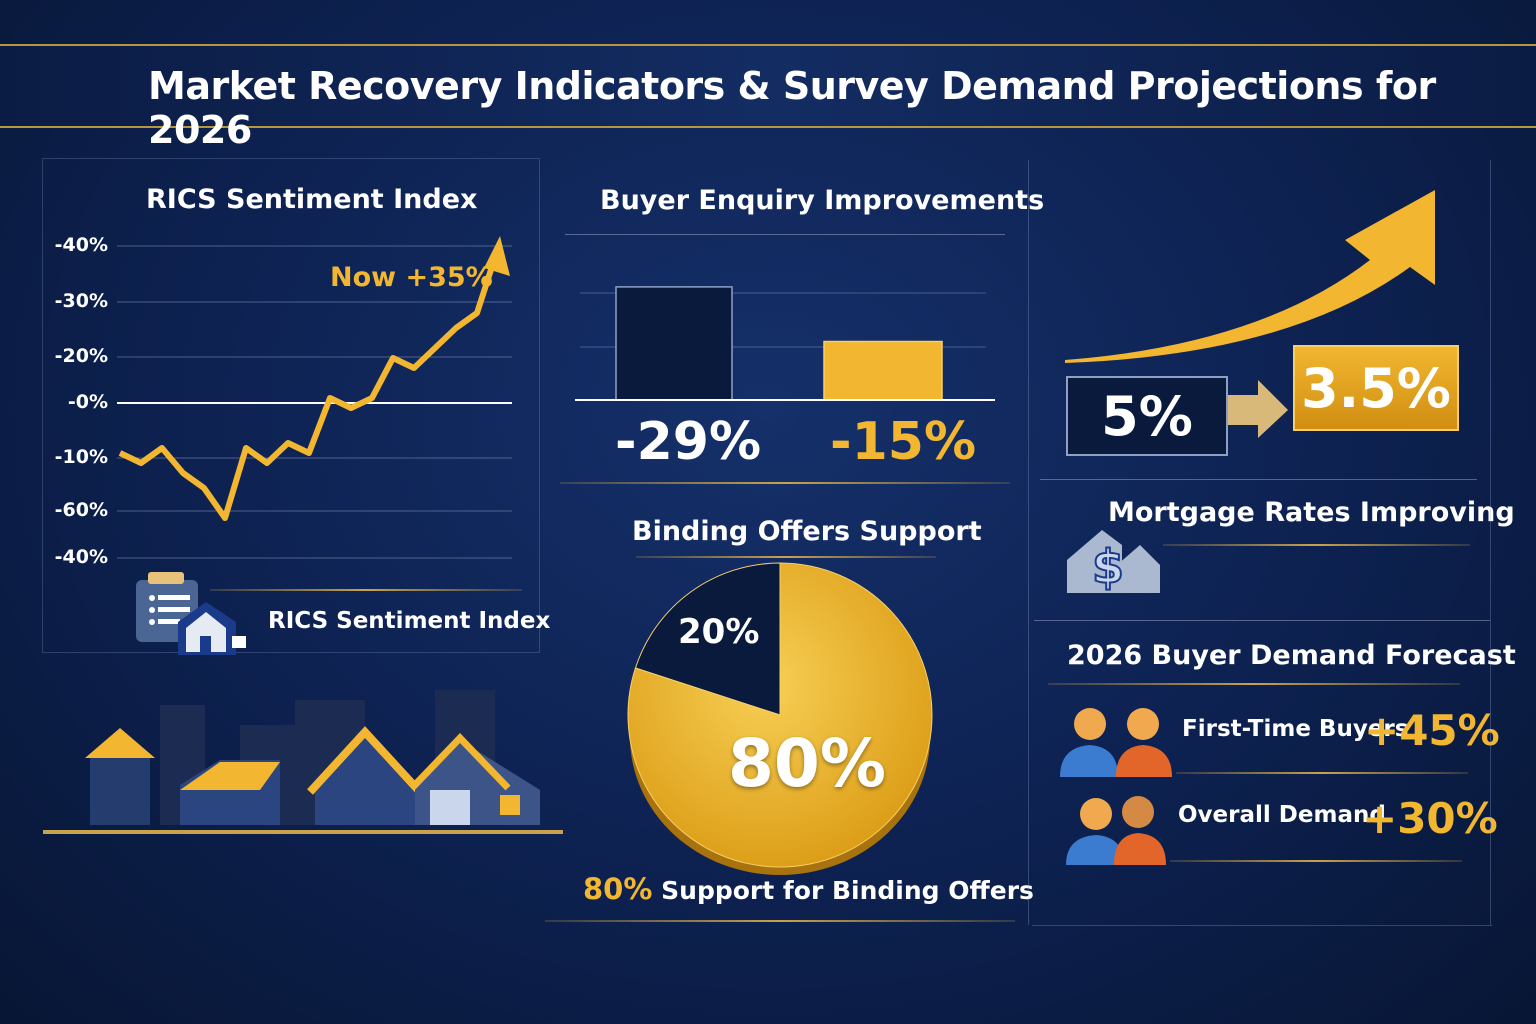 Image resolution: width=1536 pixels, height=1024 pixels. I want to click on dollar-house-icon: $, so click(1113, 562).